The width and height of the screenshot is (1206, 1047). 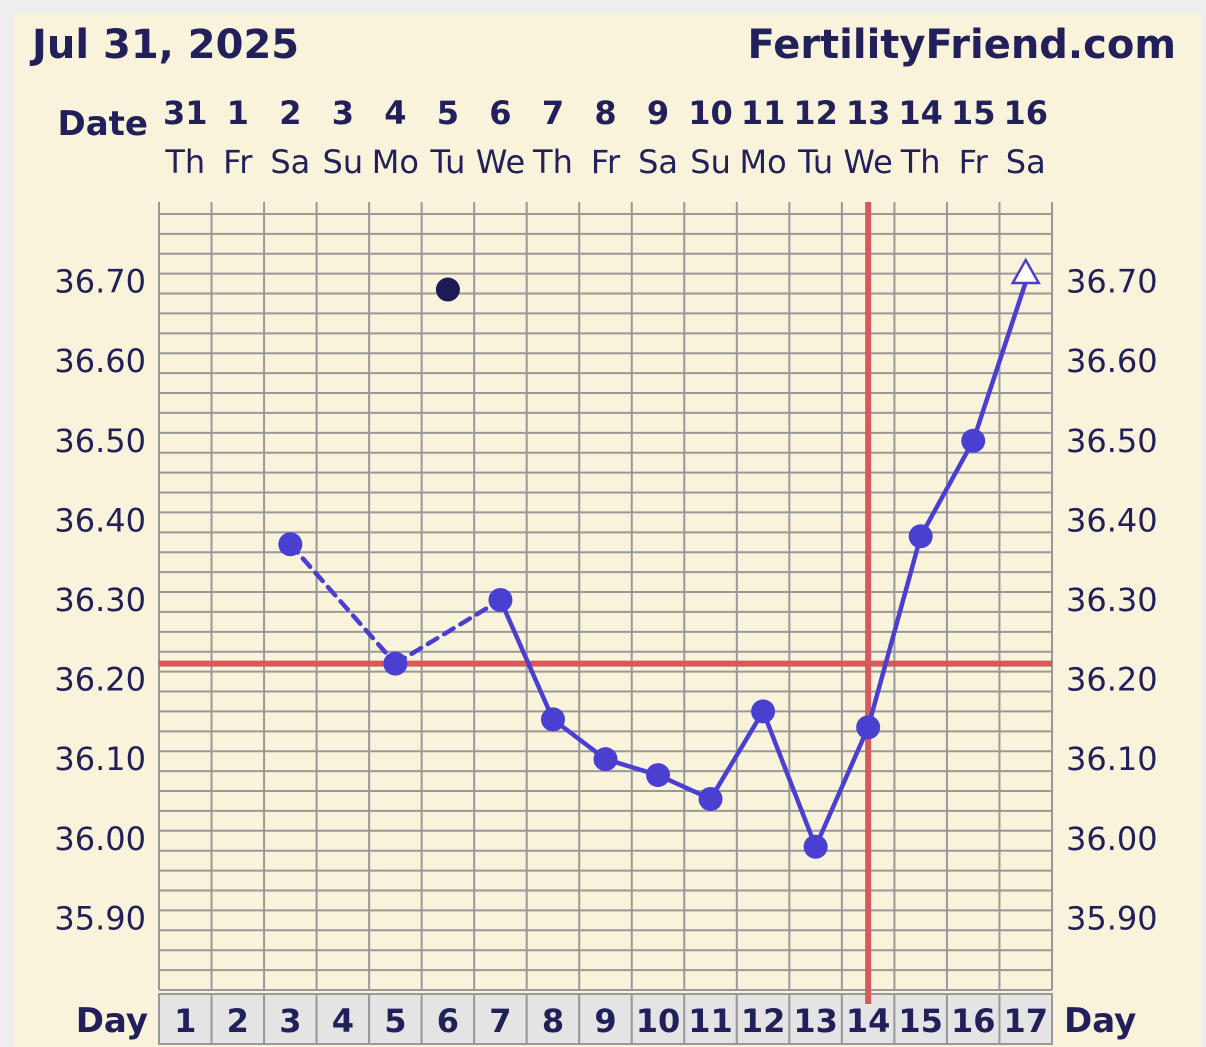 I want to click on day-number: 7, so click(x=500, y=1021).